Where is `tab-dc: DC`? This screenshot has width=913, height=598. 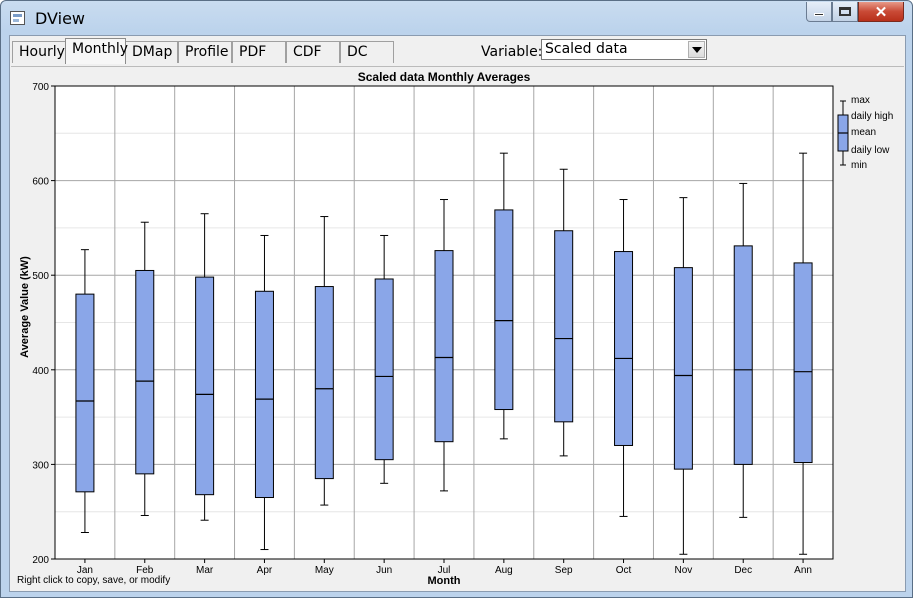
tab-dc: DC is located at coordinates (367, 52).